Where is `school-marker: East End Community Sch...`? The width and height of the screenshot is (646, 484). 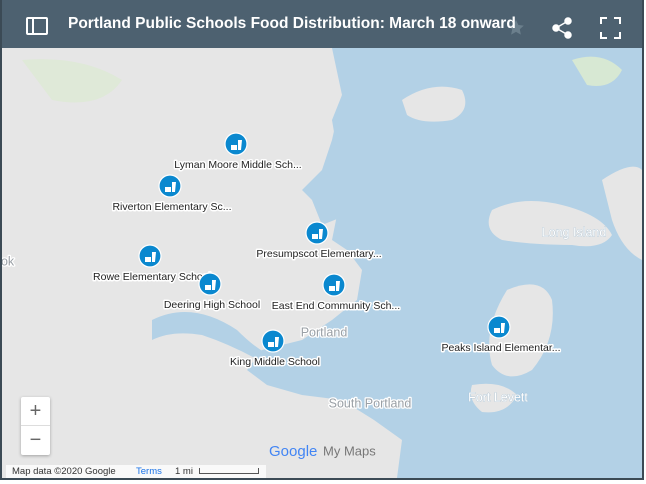
school-marker: East End Community Sch... is located at coordinates (336, 293).